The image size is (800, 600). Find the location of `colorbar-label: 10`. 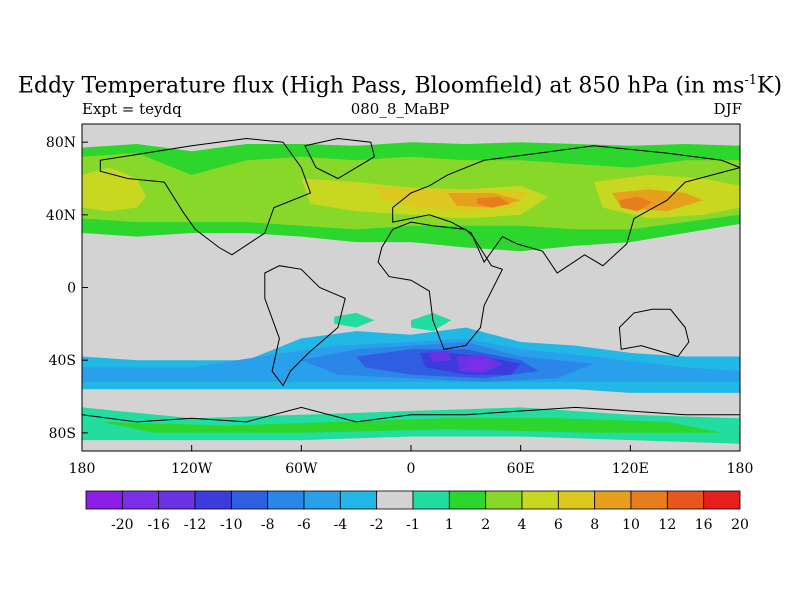

colorbar-label: 10 is located at coordinates (631, 525).